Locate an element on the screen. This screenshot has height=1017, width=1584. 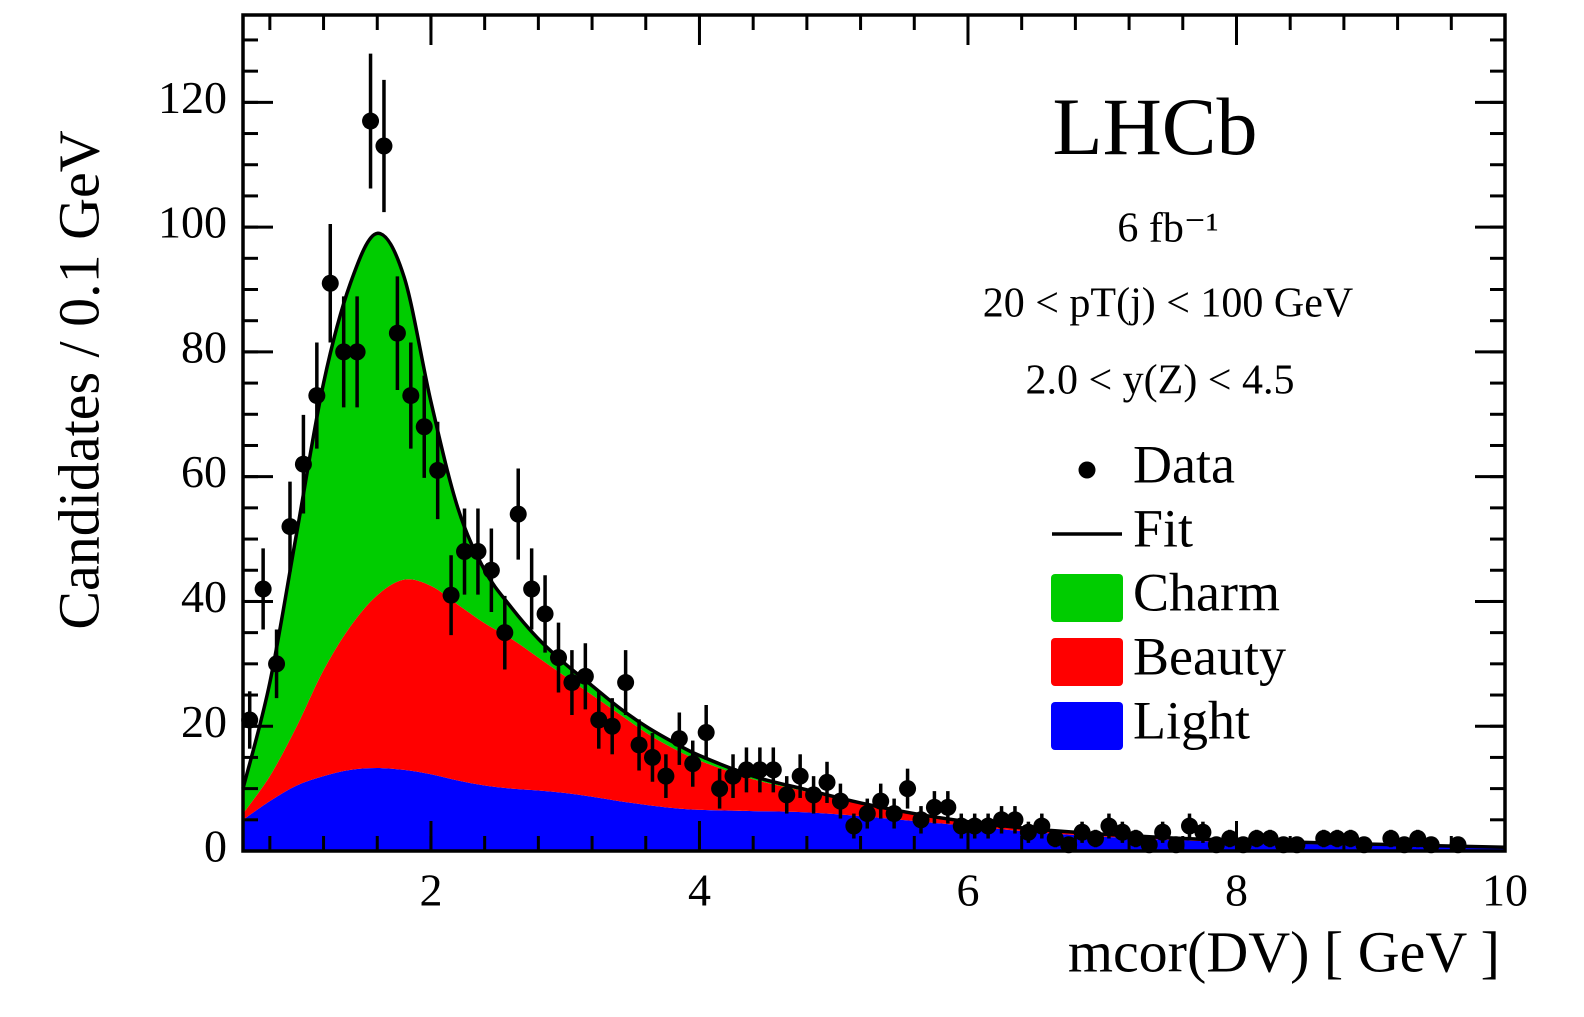
y-tick-label: 60 is located at coordinates (204, 471).